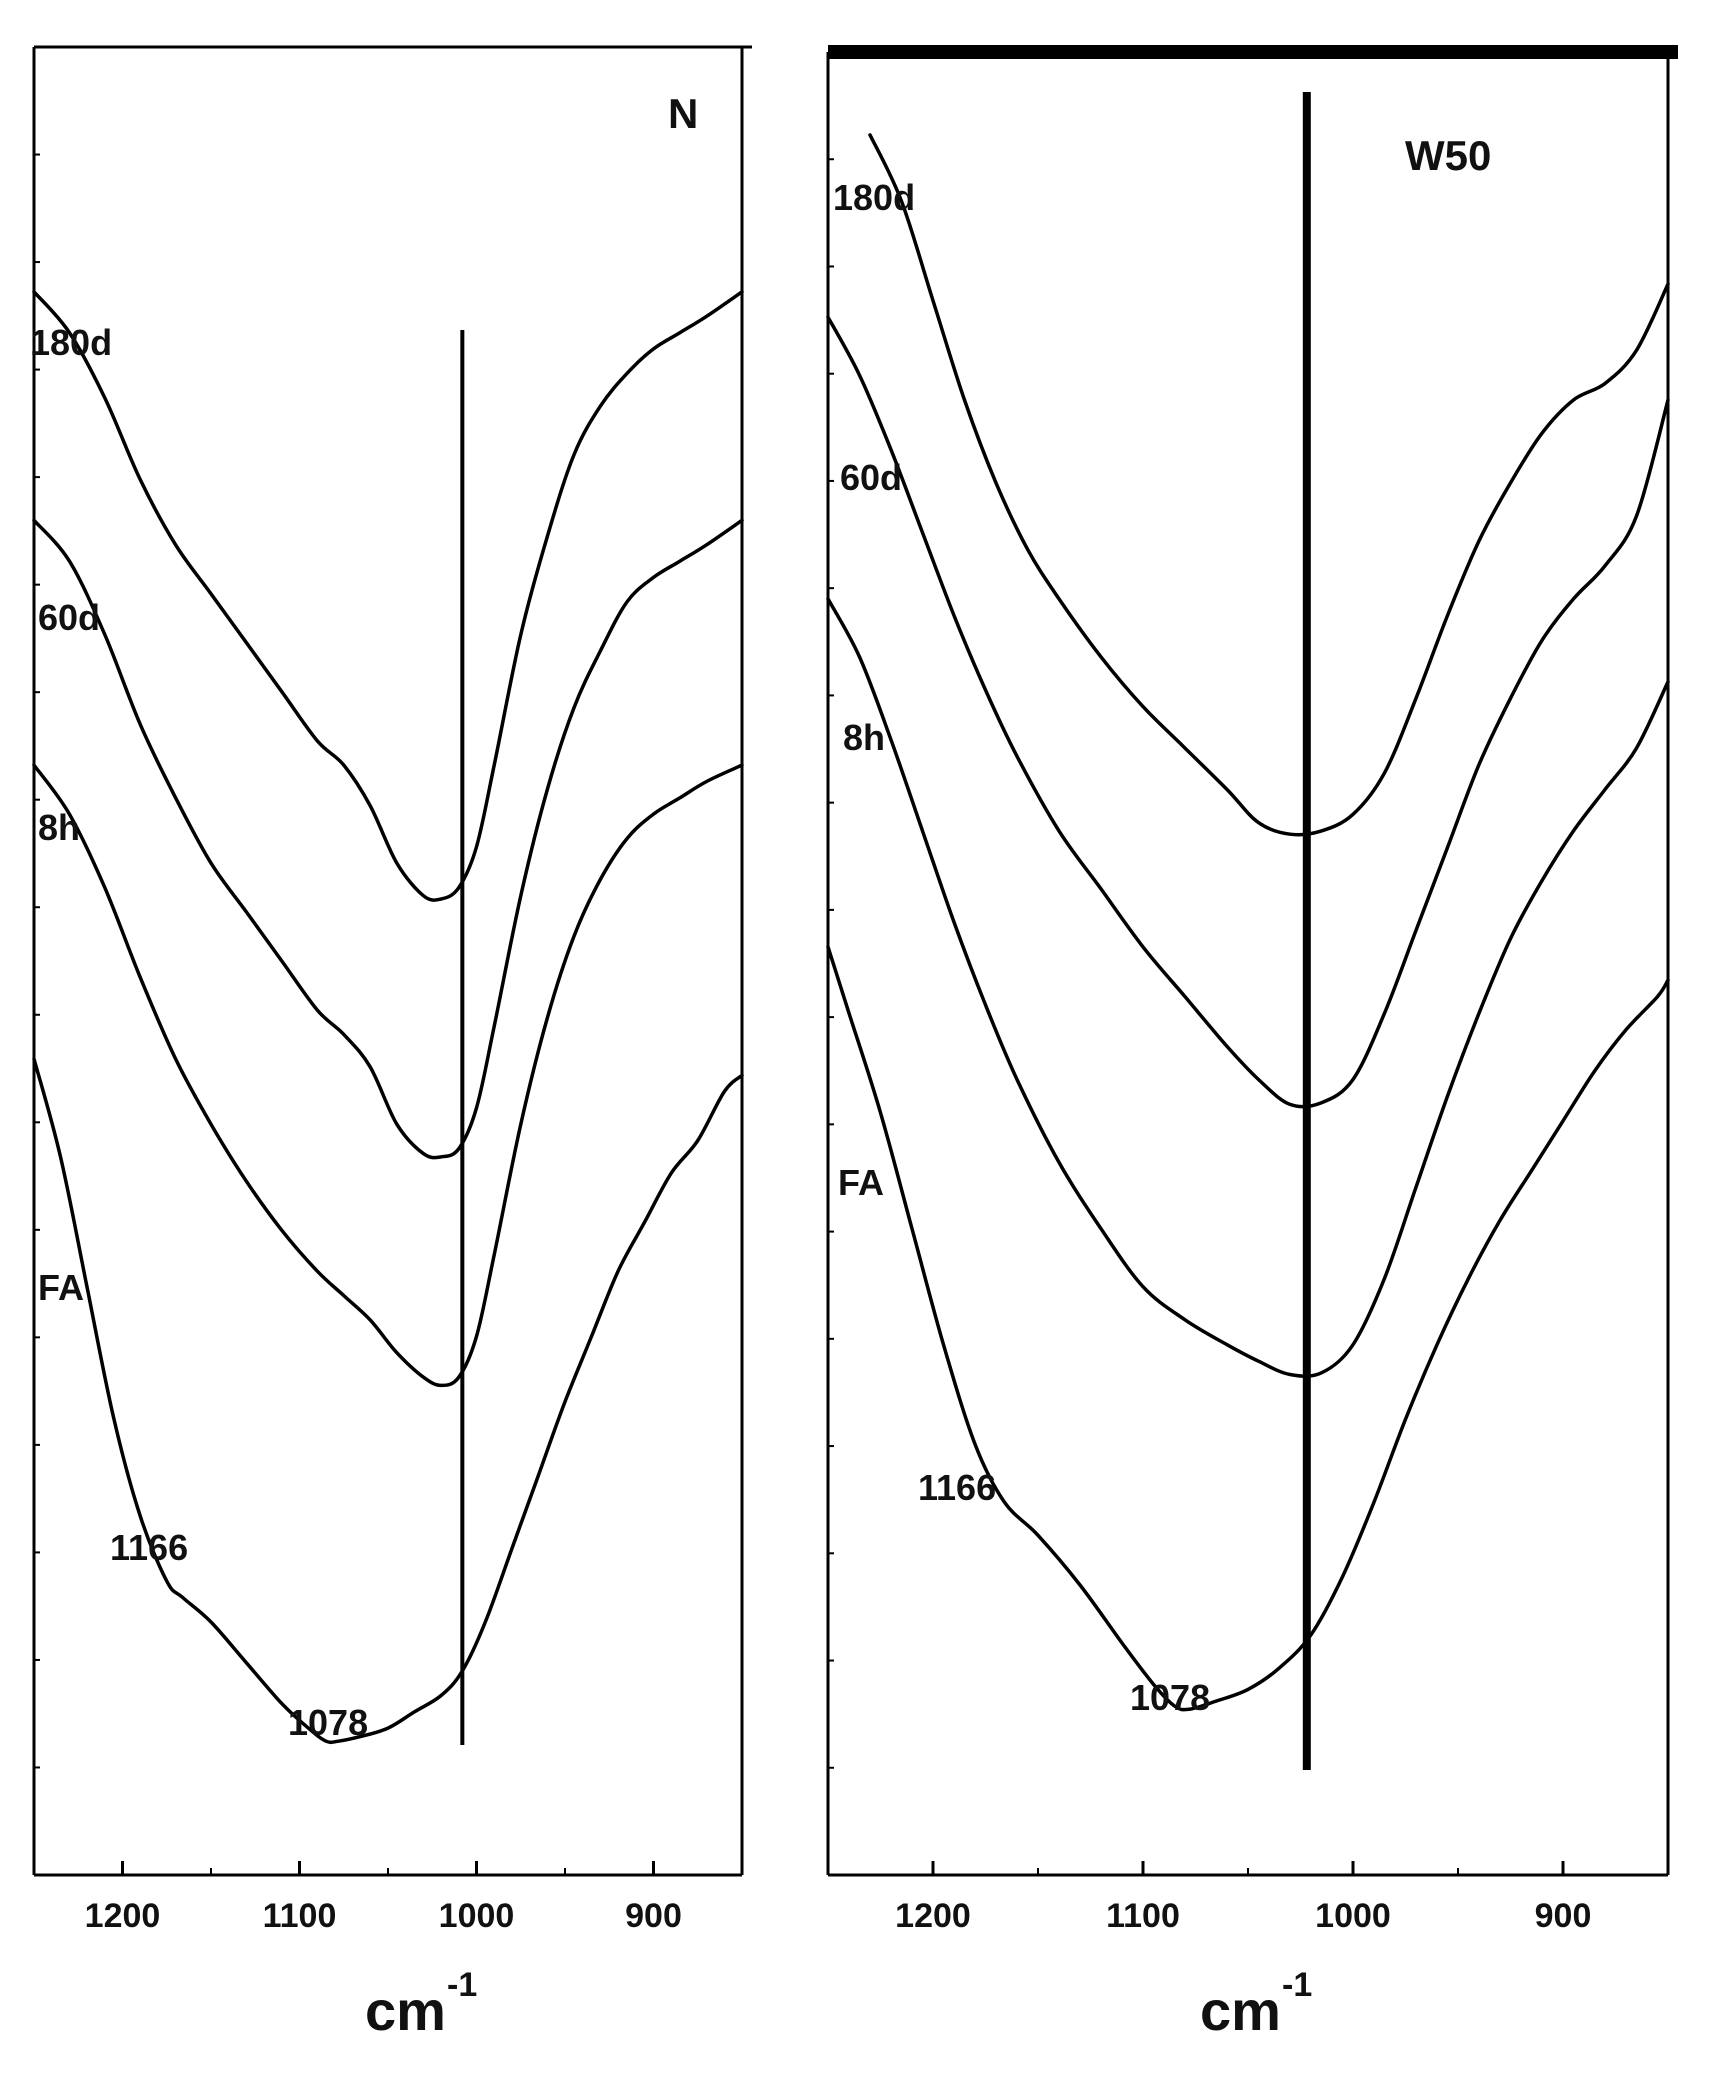  What do you see at coordinates (388, 596) in the screenshot?
I see `series-line-180d` at bounding box center [388, 596].